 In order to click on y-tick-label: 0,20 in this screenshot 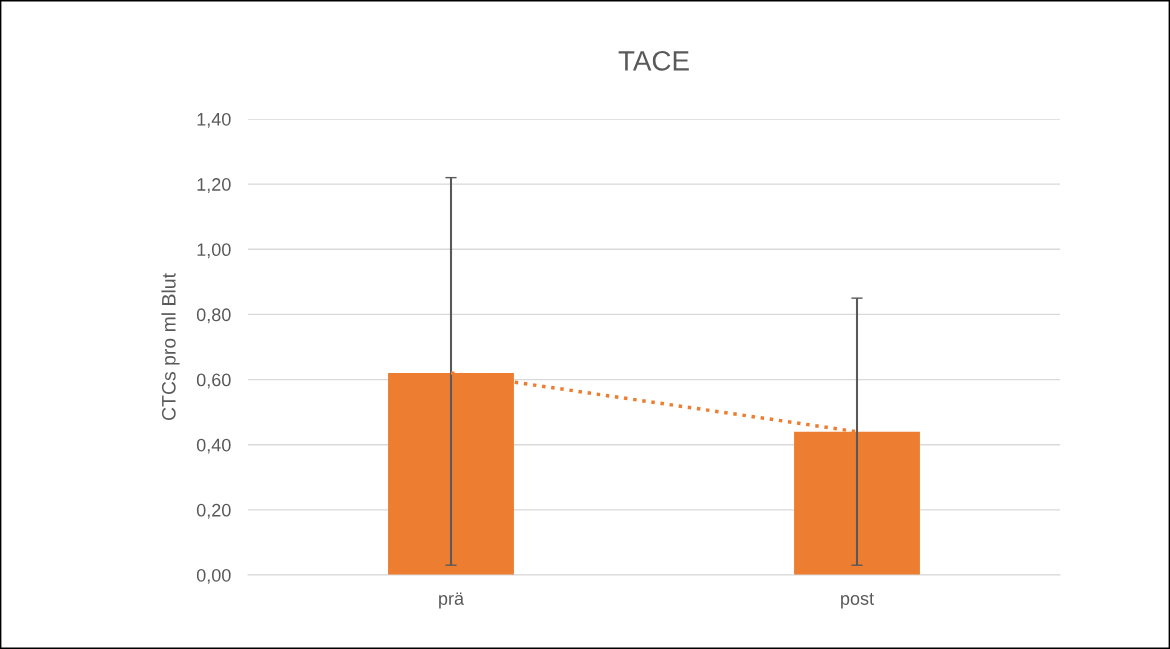, I will do `click(213, 511)`.